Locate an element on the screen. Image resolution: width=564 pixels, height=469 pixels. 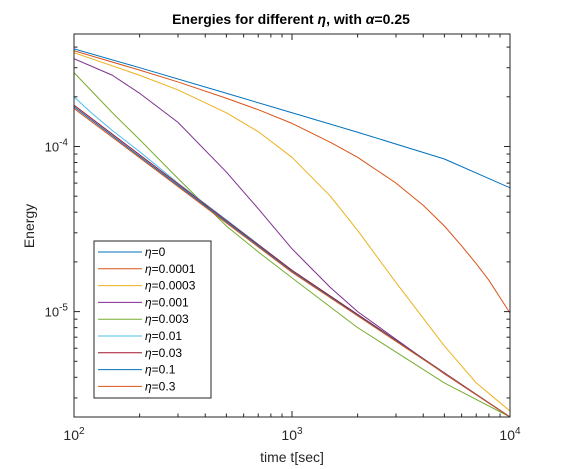
legend-entry-2: η=0.0001 is located at coordinates (147, 269).